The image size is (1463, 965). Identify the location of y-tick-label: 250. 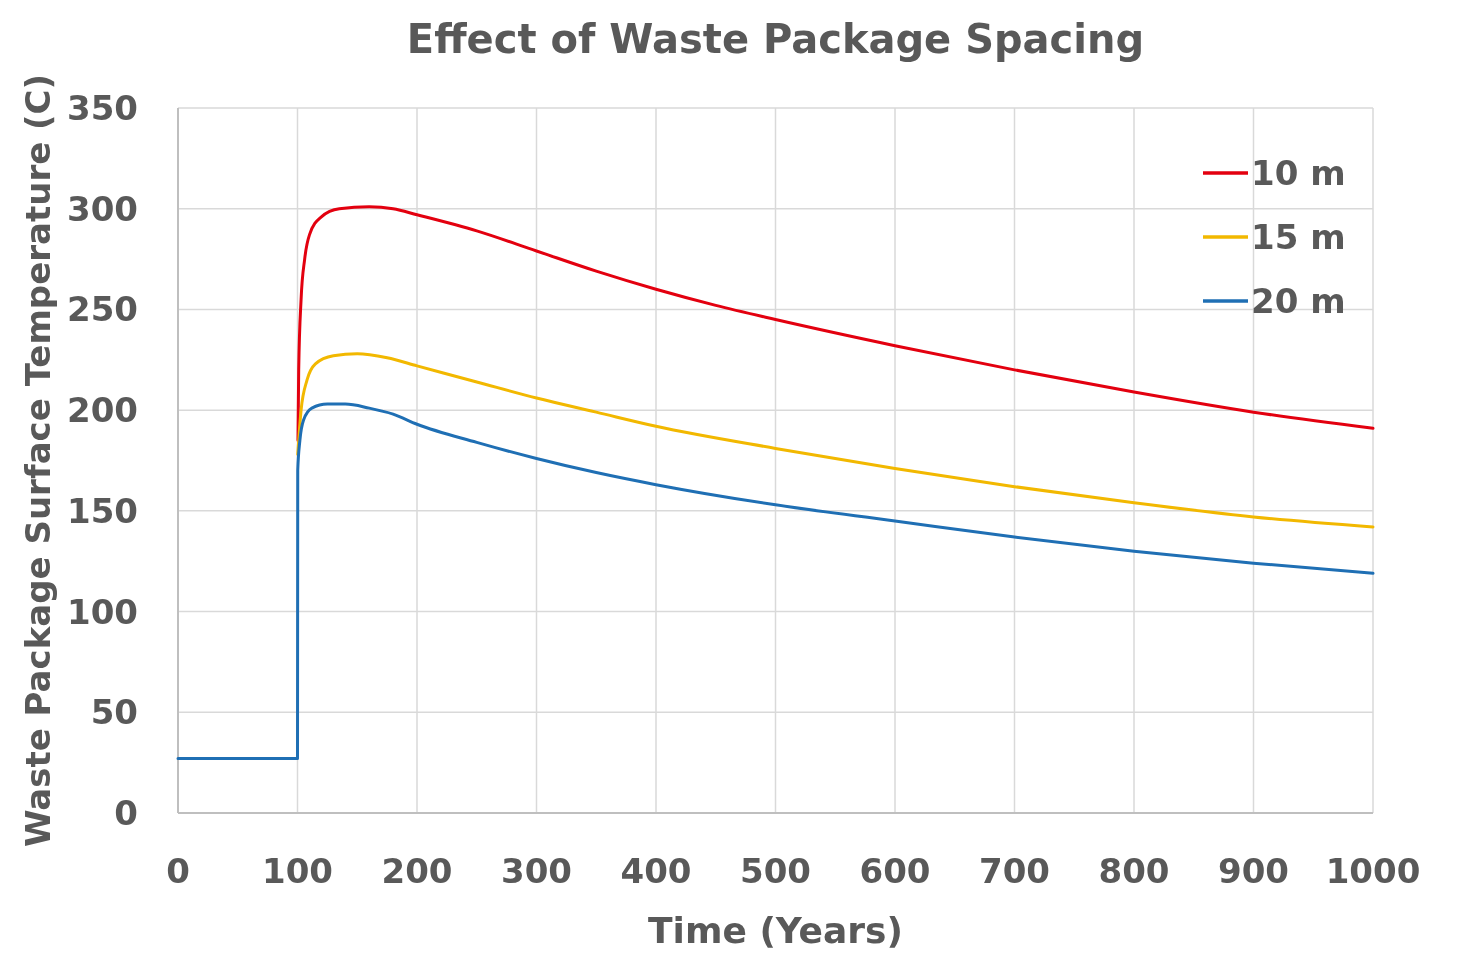
(102, 309).